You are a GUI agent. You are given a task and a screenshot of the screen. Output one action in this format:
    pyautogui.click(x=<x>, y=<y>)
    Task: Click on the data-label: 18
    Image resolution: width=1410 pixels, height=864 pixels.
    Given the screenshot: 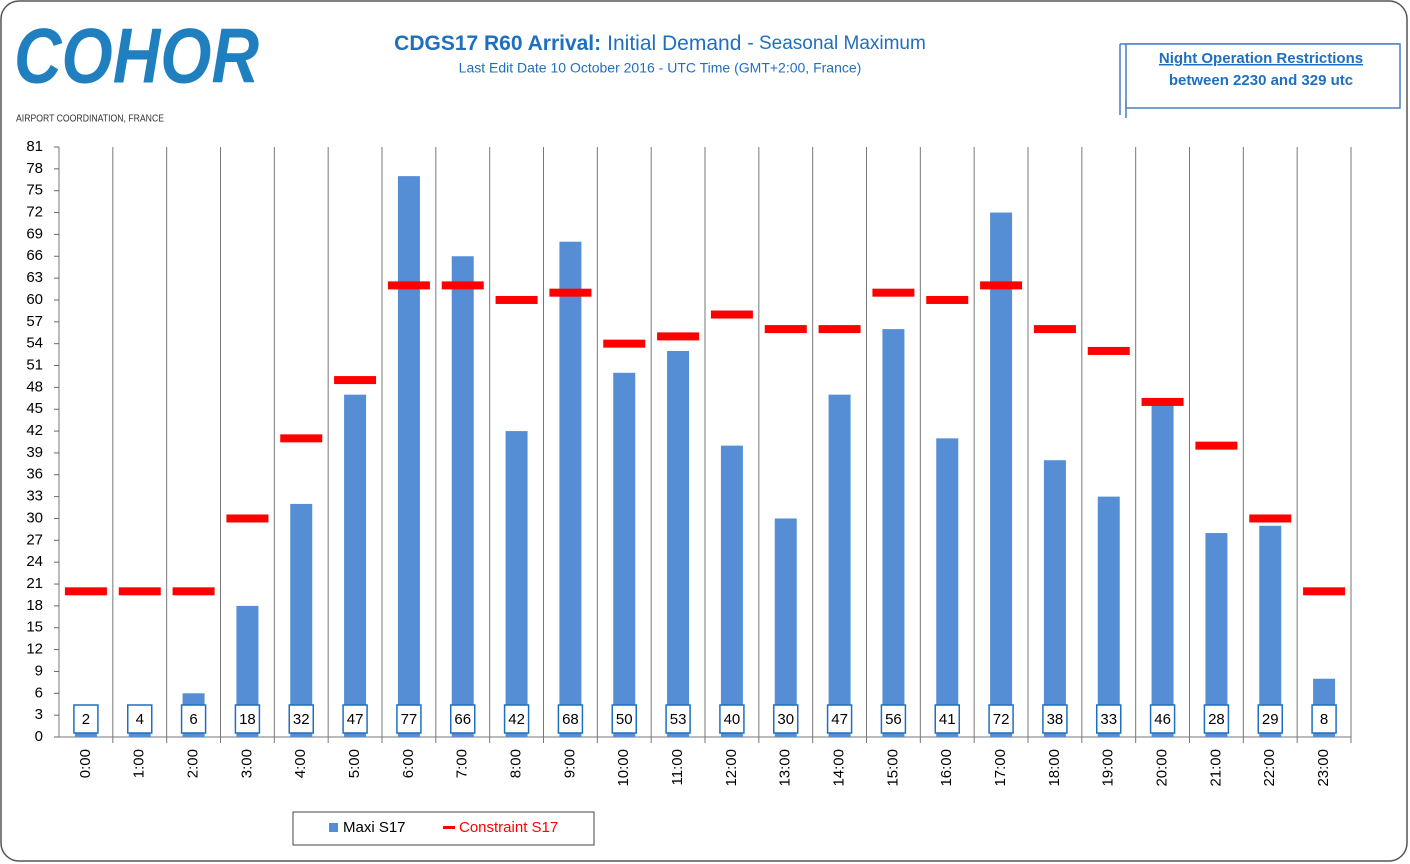 What is the action you would take?
    pyautogui.click(x=247, y=719)
    